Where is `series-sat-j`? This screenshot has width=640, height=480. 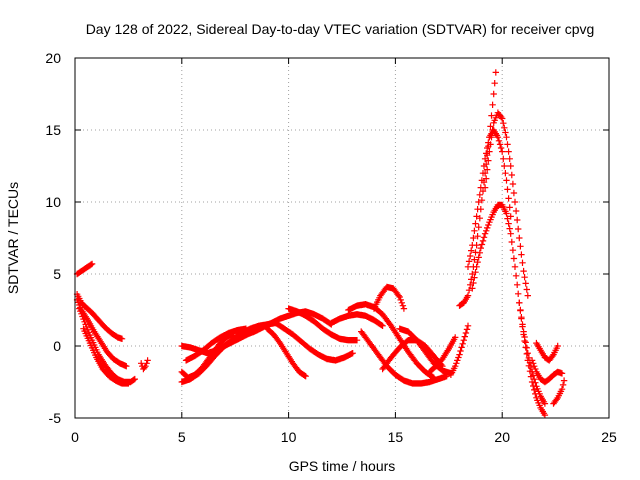 series-sat-j is located at coordinates (216, 344).